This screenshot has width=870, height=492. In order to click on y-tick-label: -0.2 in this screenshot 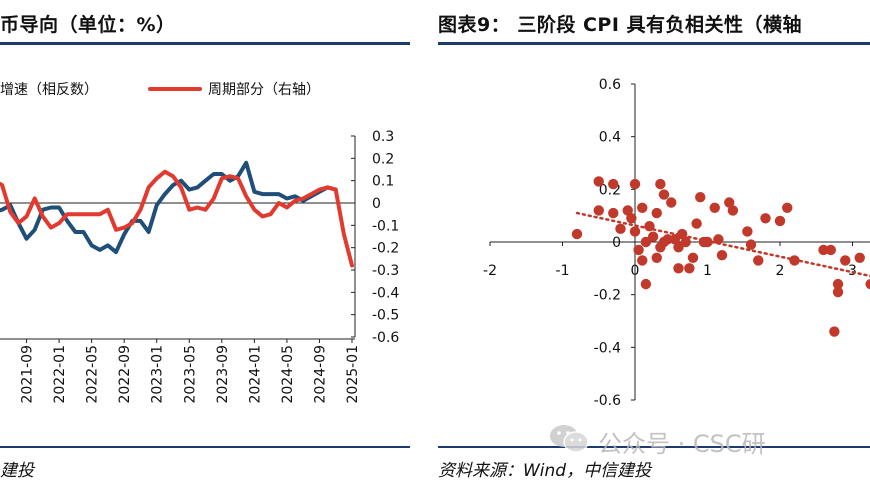, I will do `click(607, 296)`.